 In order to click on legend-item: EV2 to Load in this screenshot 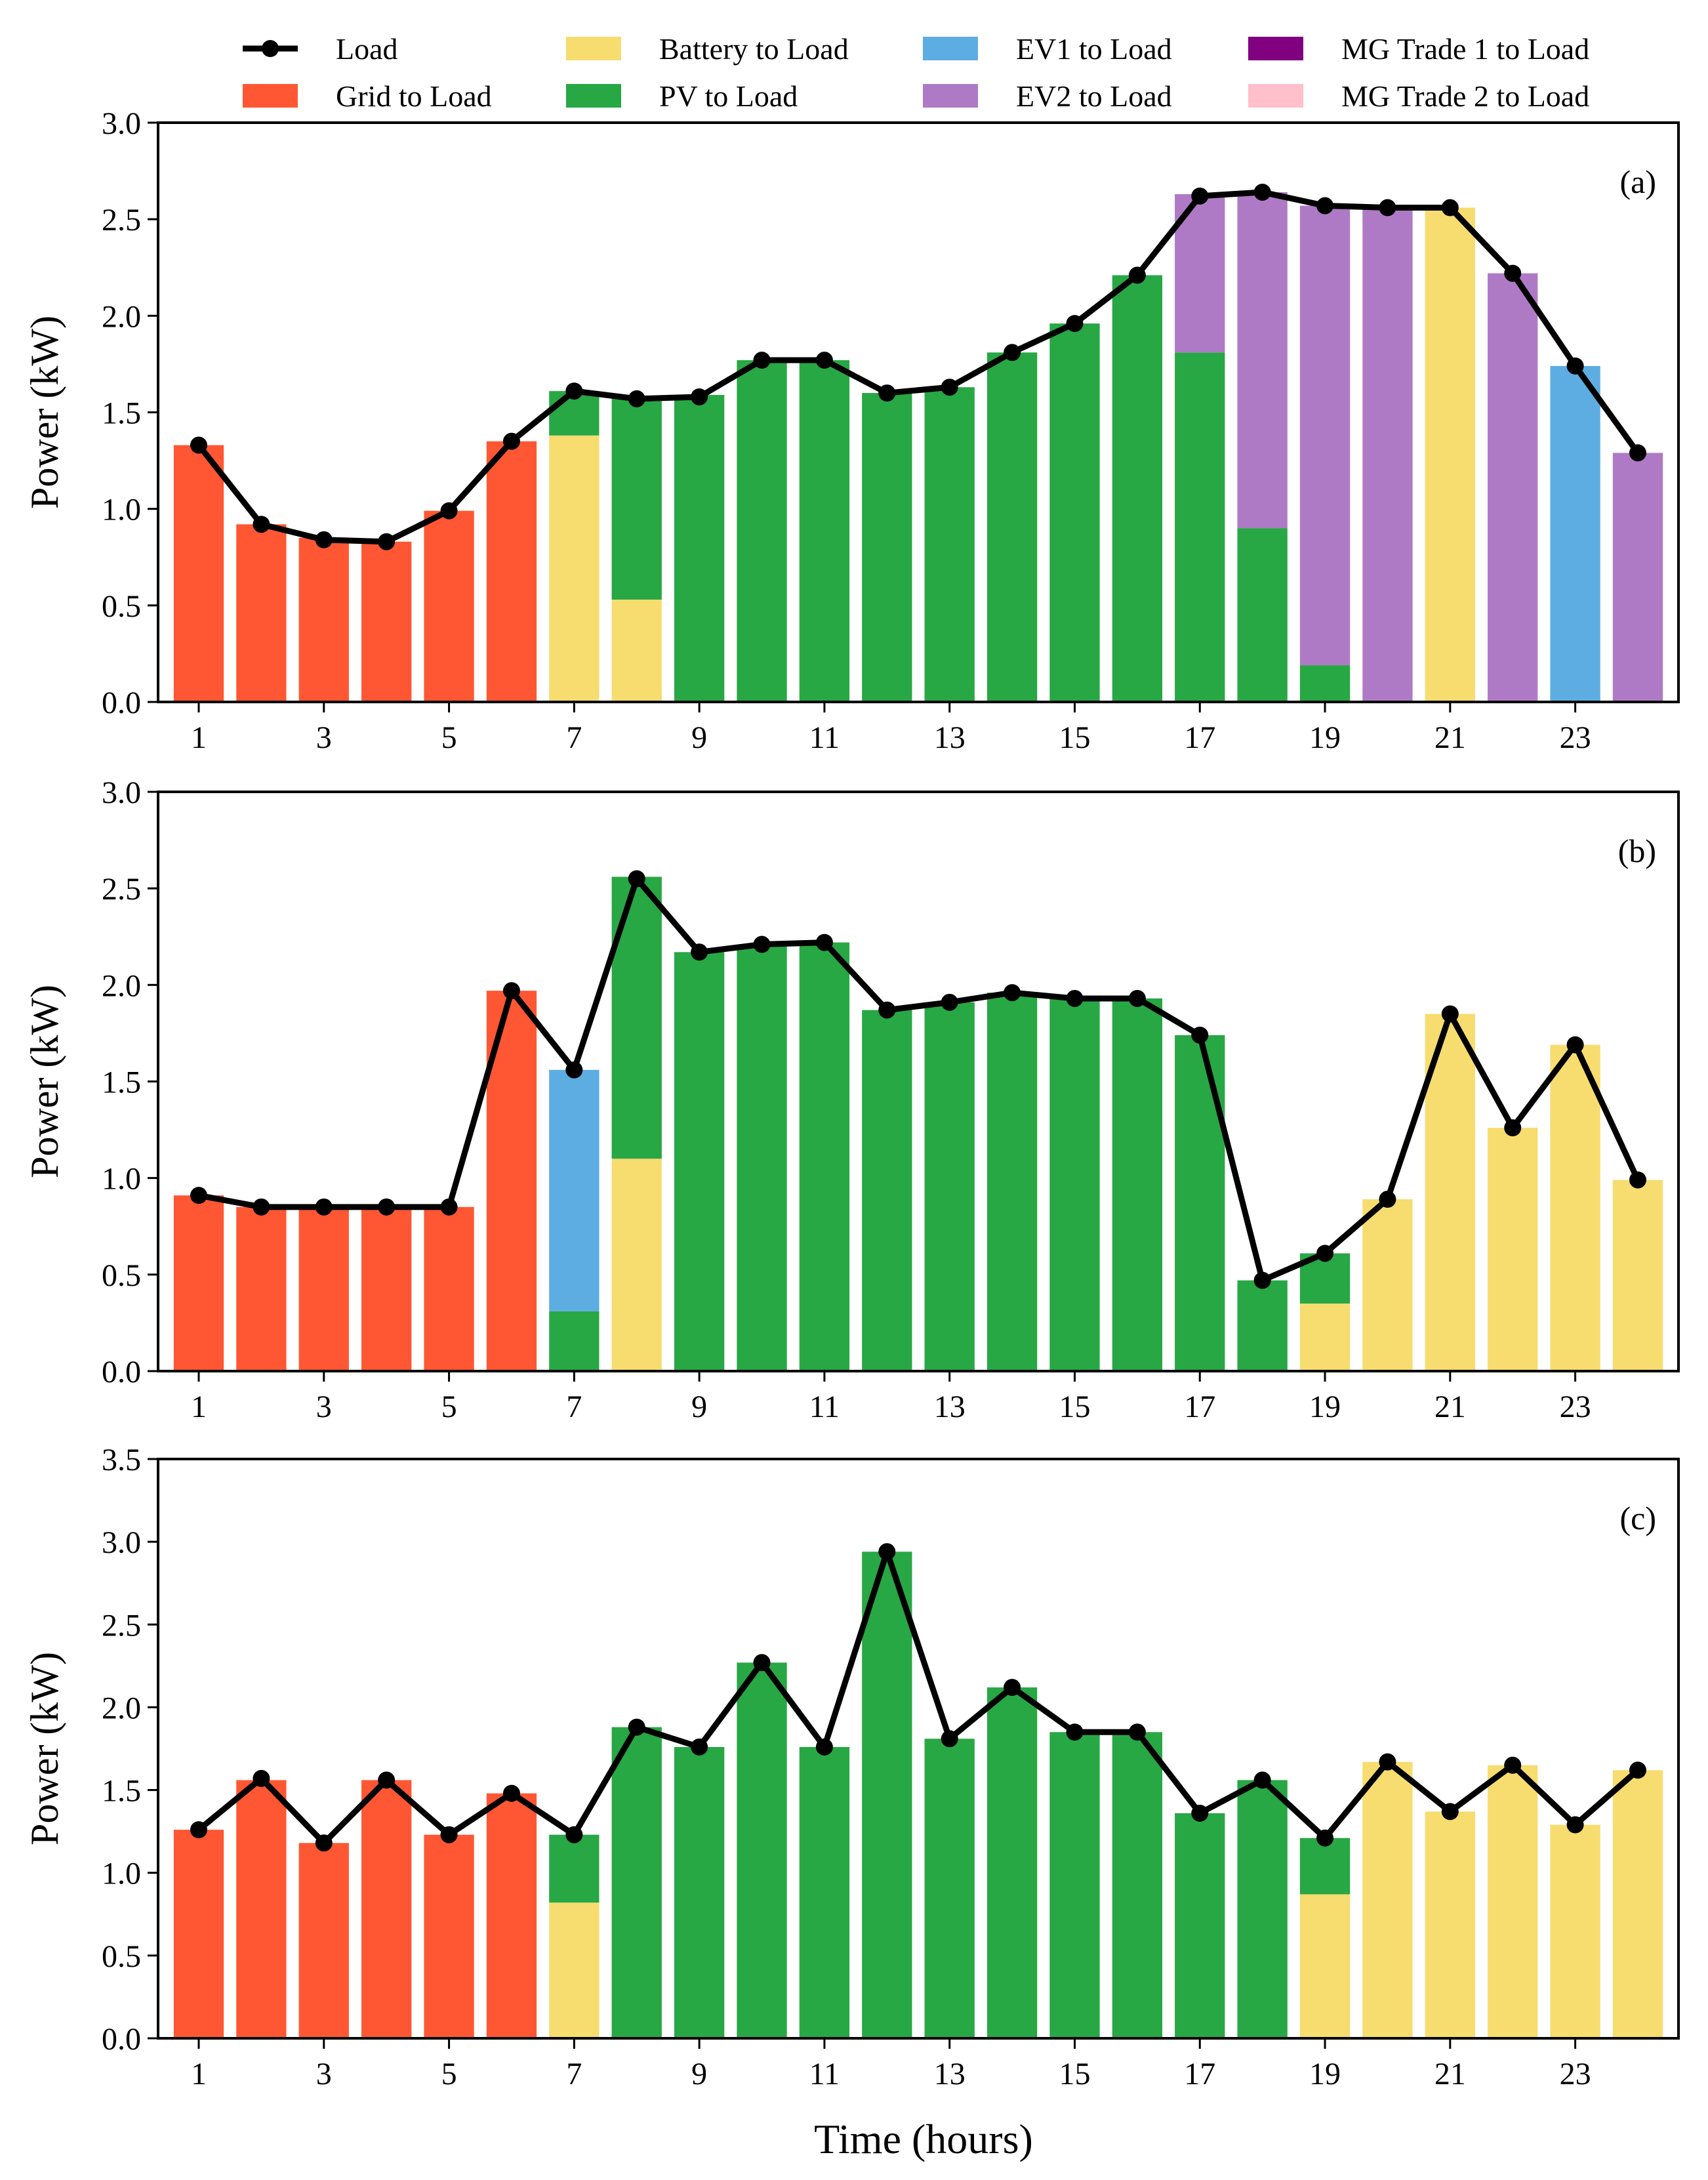, I will do `click(1047, 96)`.